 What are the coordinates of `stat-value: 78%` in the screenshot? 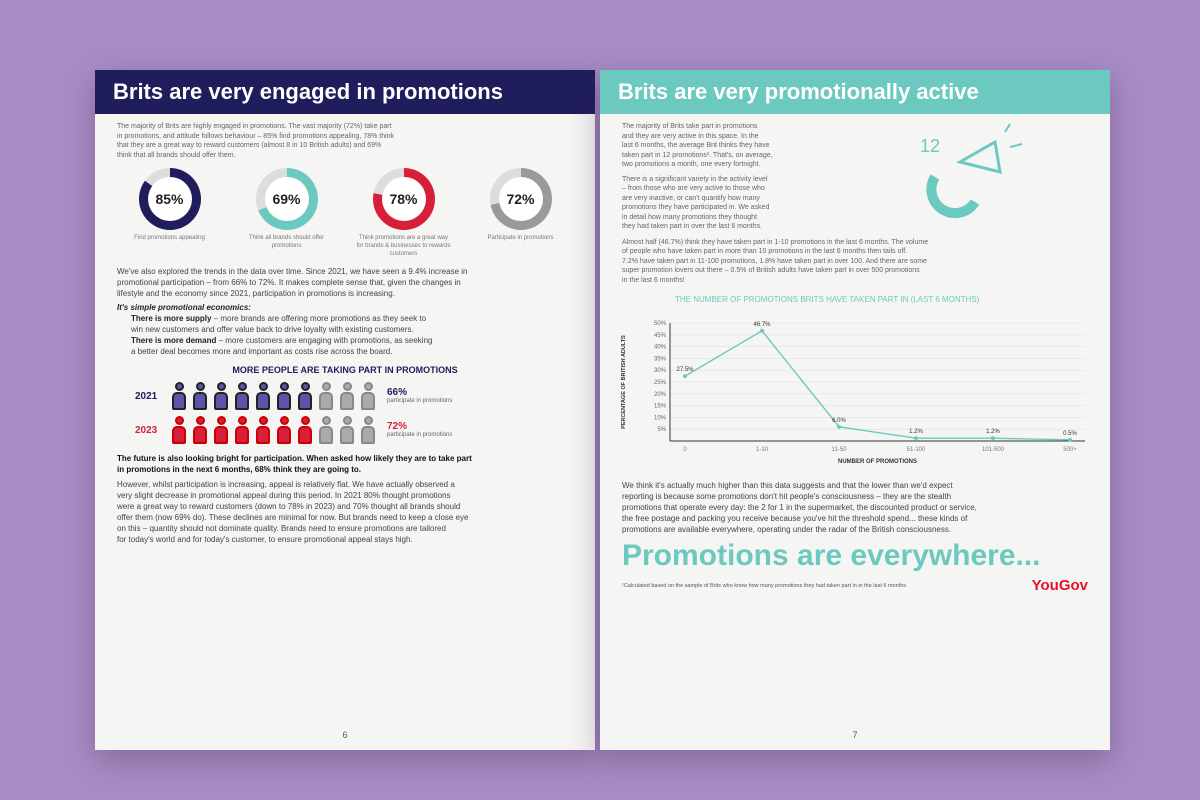 It's located at (403, 199).